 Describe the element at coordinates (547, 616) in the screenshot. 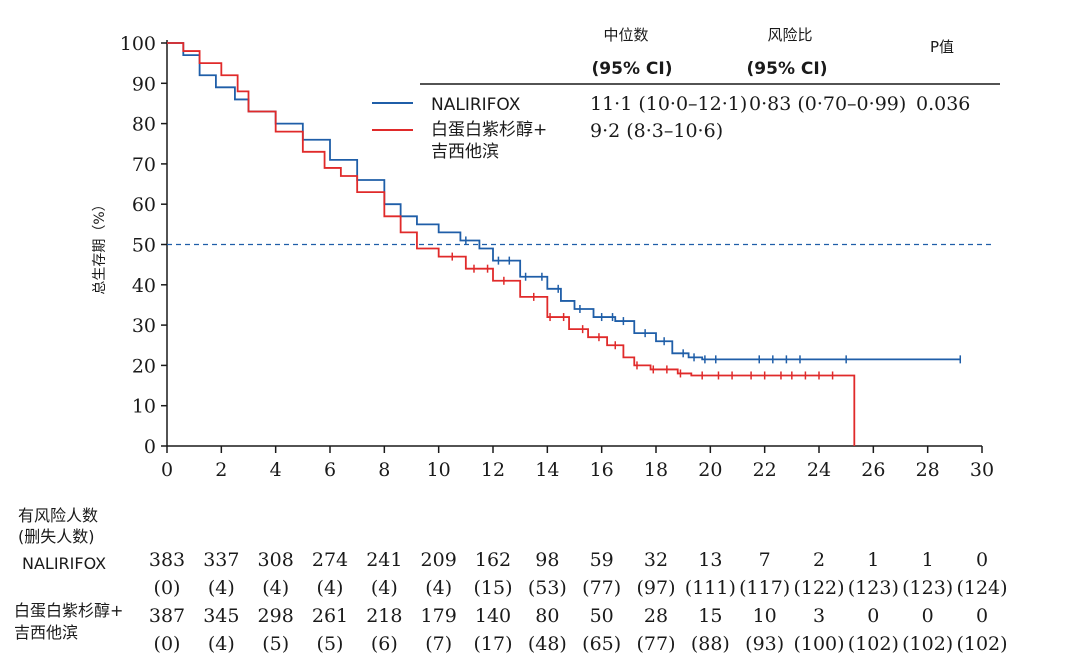

I see `at-risk-comparator: 80` at that location.